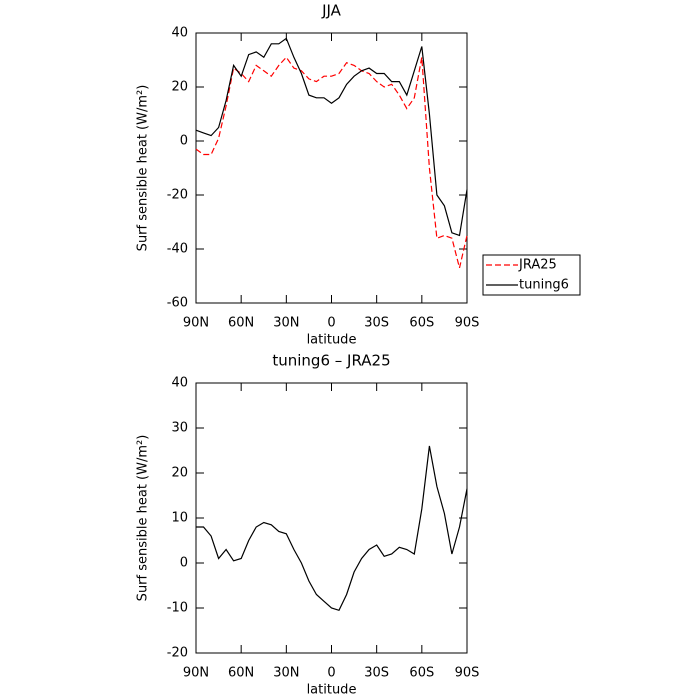 The width and height of the screenshot is (700, 700). What do you see at coordinates (331, 11) in the screenshot?
I see `chart-title: JJA` at bounding box center [331, 11].